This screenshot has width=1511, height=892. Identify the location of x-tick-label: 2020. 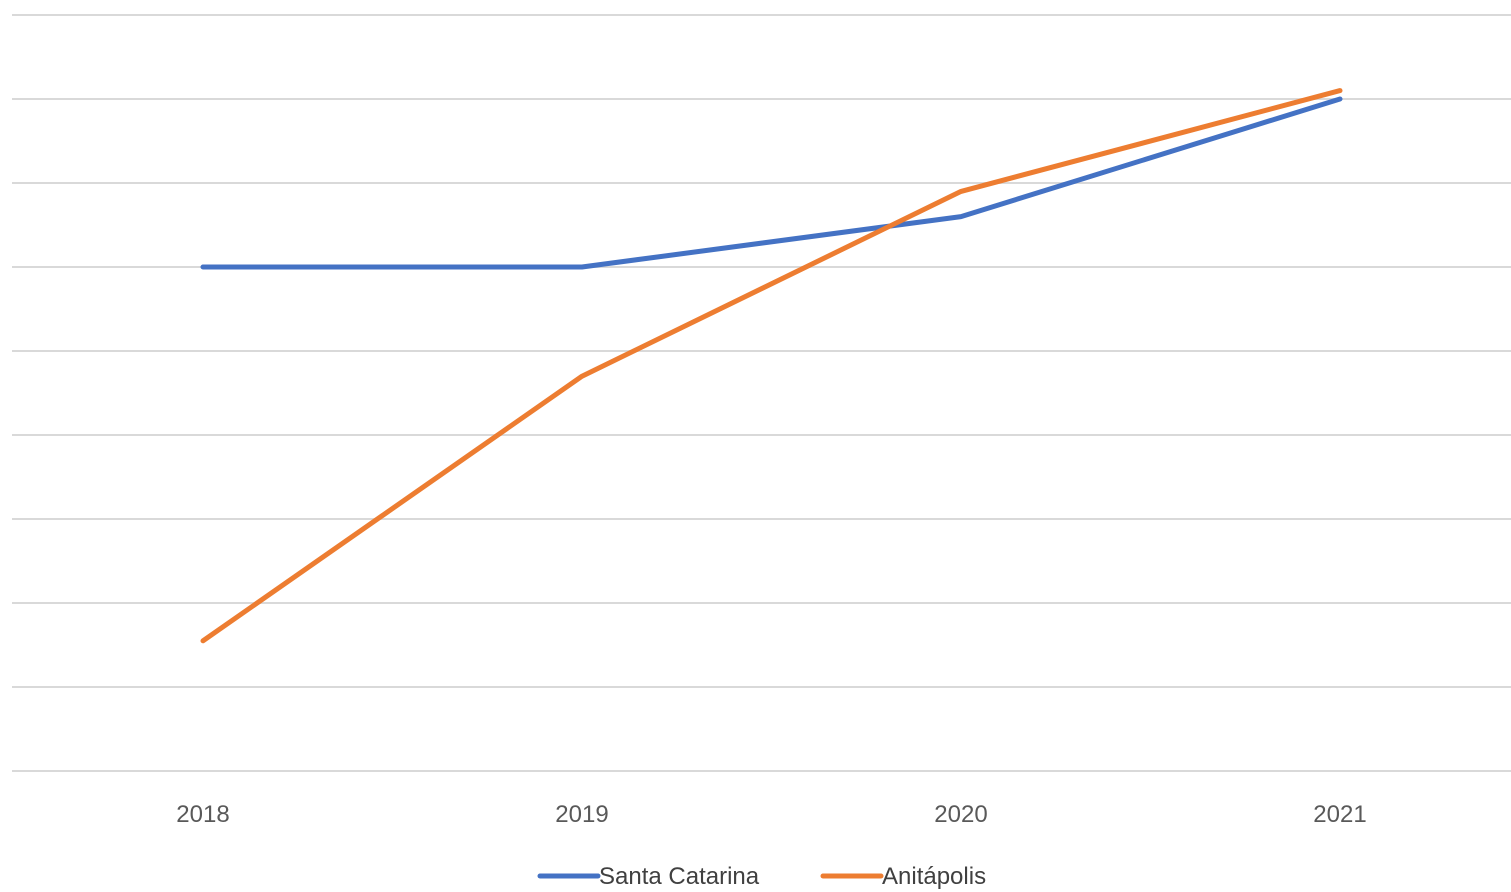
(960, 814).